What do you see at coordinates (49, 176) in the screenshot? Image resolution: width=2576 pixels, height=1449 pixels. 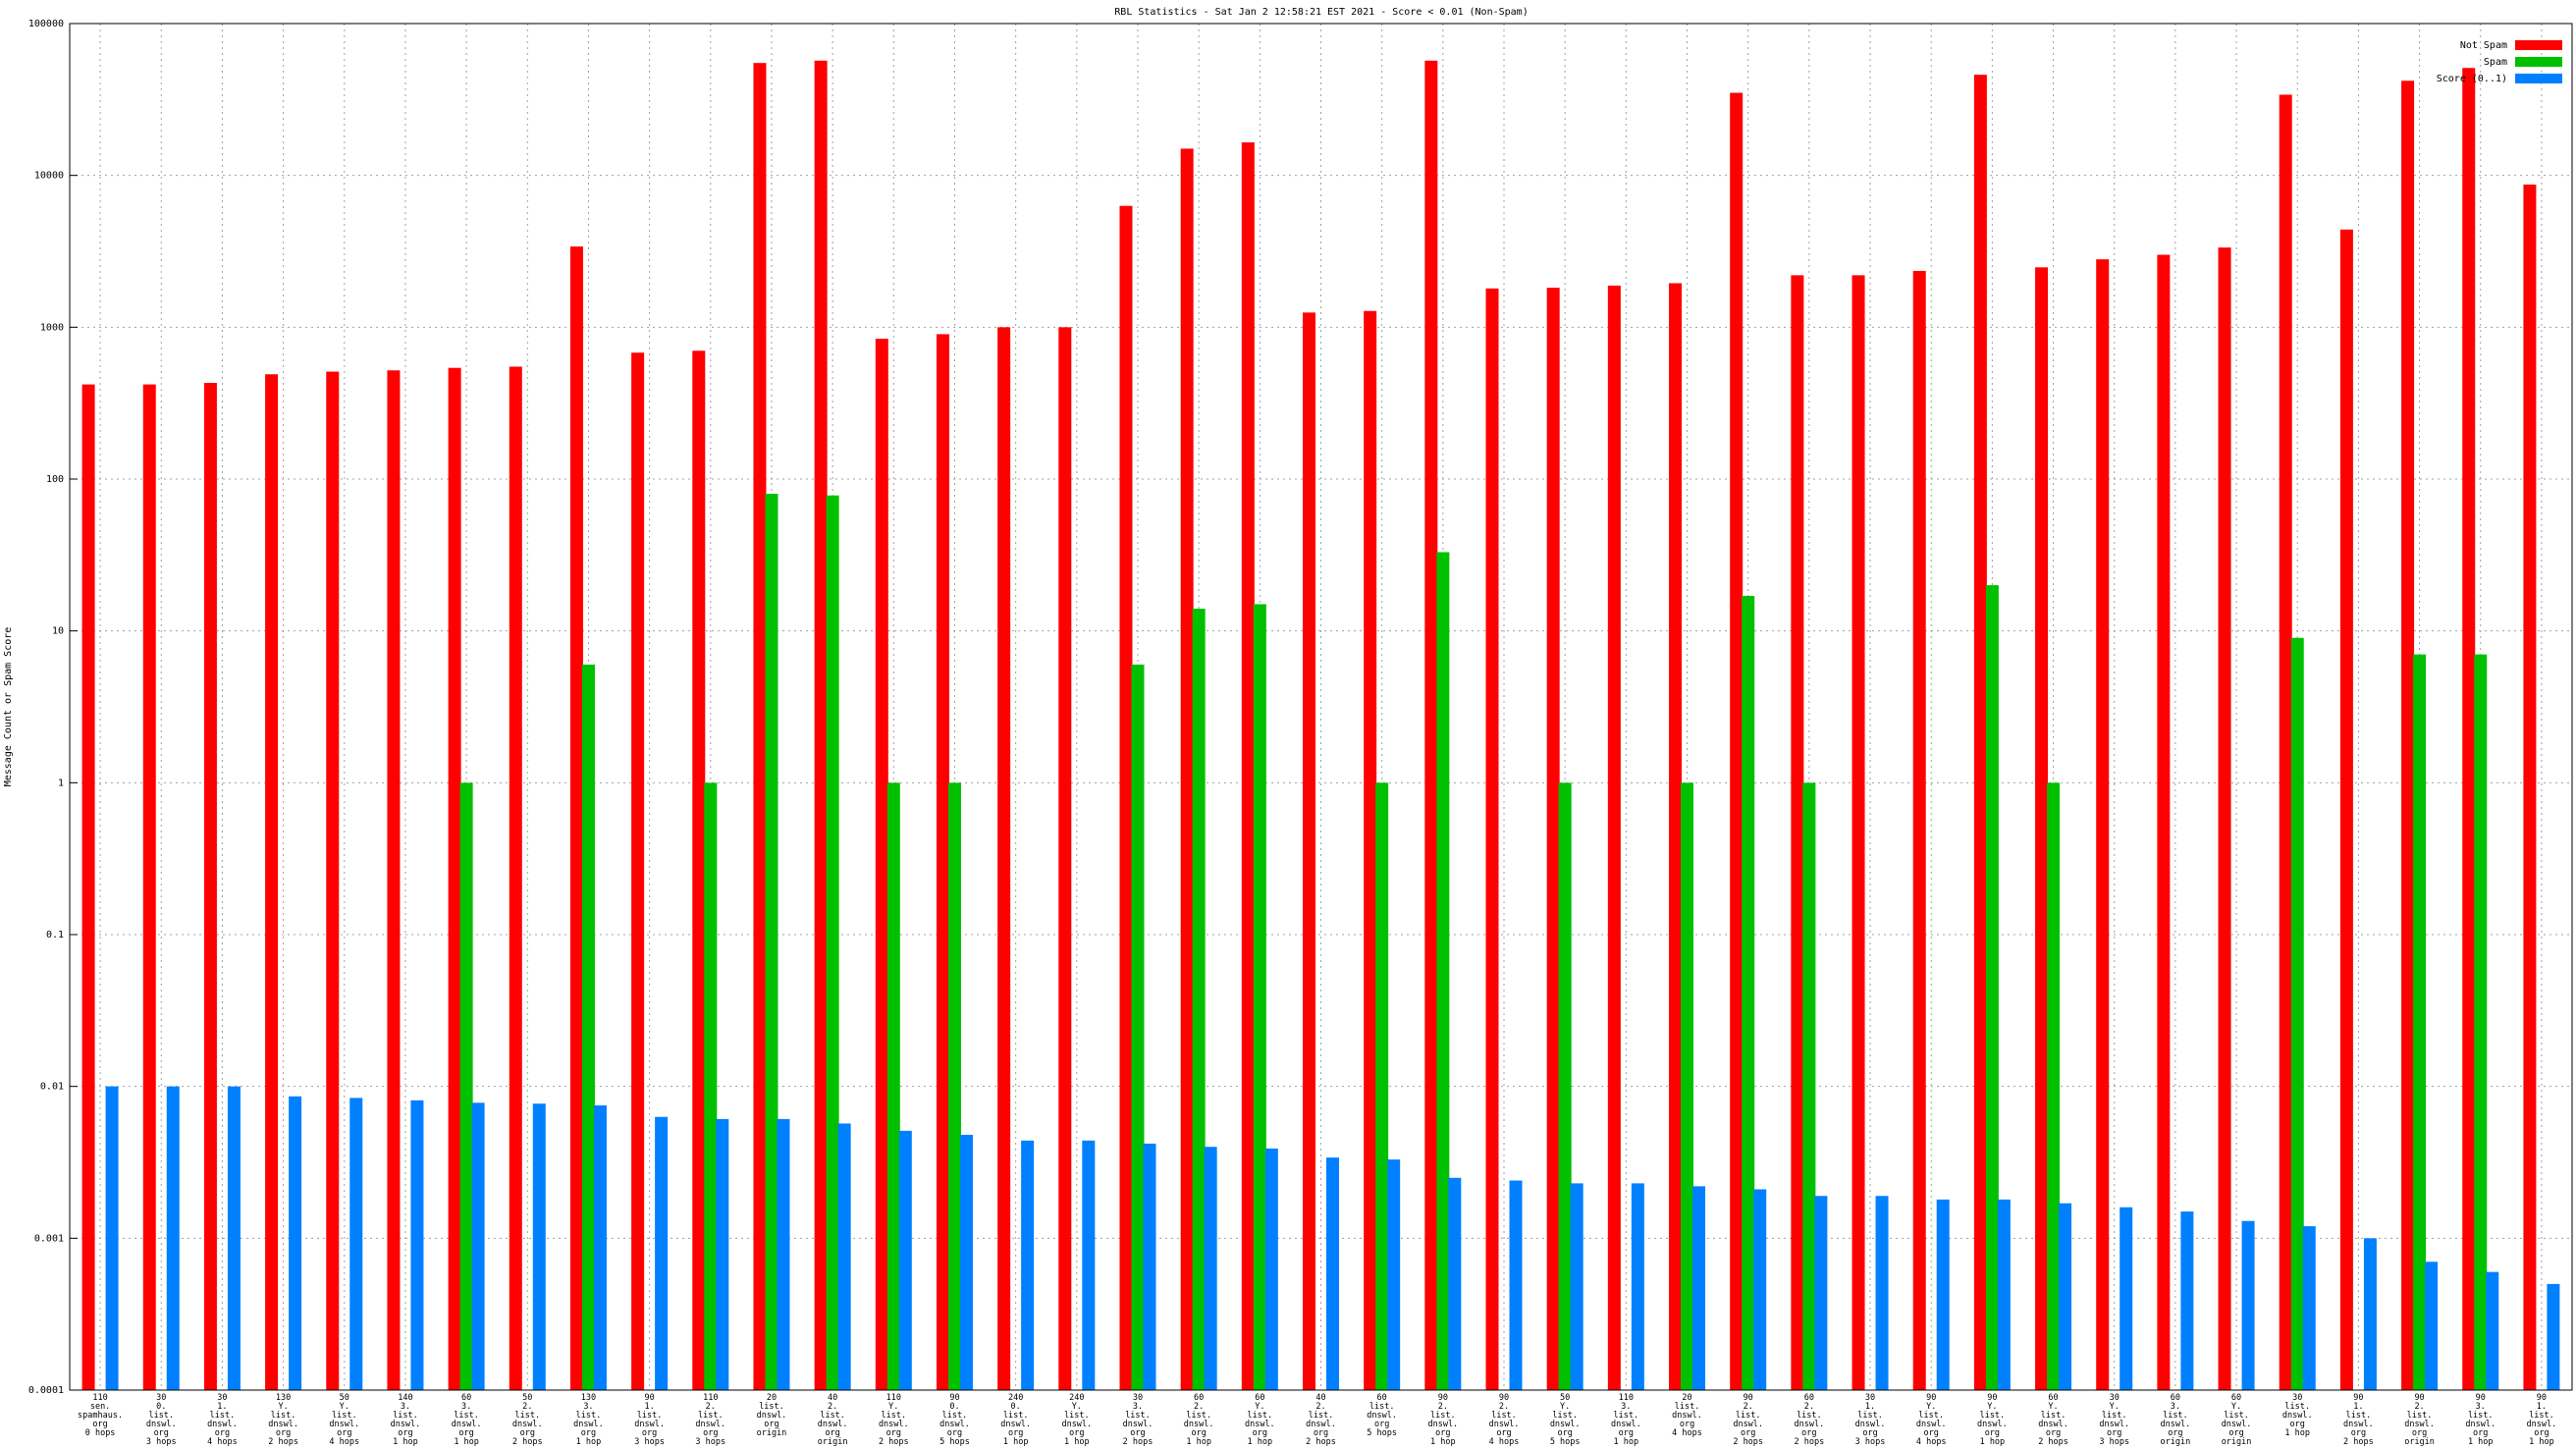 I see `y-tick-label: 10000` at bounding box center [49, 176].